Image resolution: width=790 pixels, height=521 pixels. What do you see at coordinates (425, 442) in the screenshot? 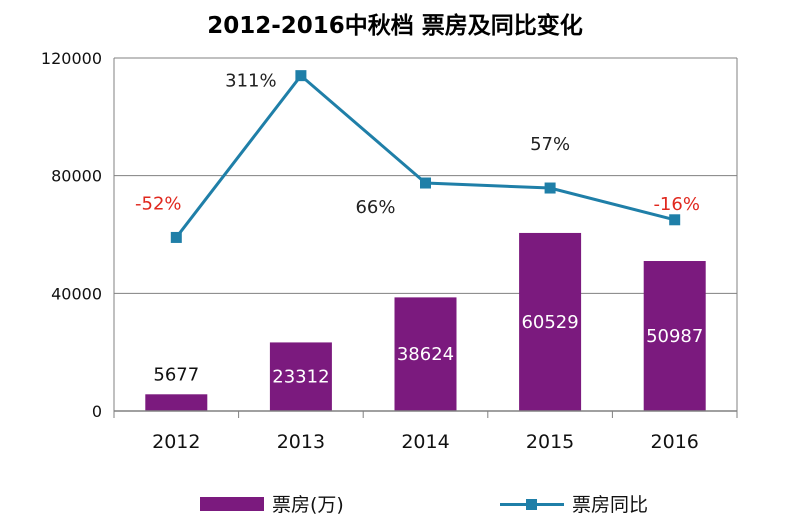
I see `x-tick-label: 2014` at bounding box center [425, 442].